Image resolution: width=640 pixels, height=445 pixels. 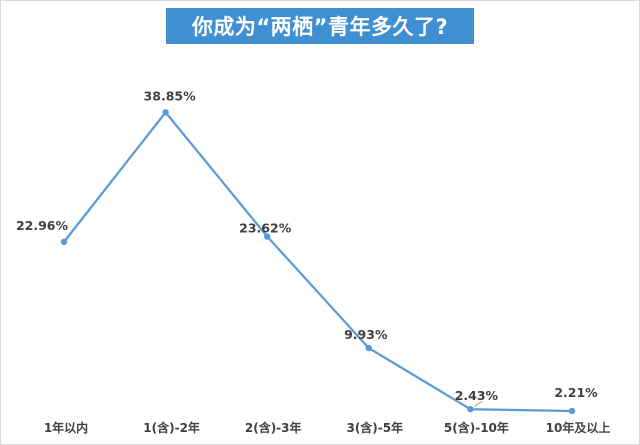 I want to click on data-label: 22.96%, so click(x=42, y=225).